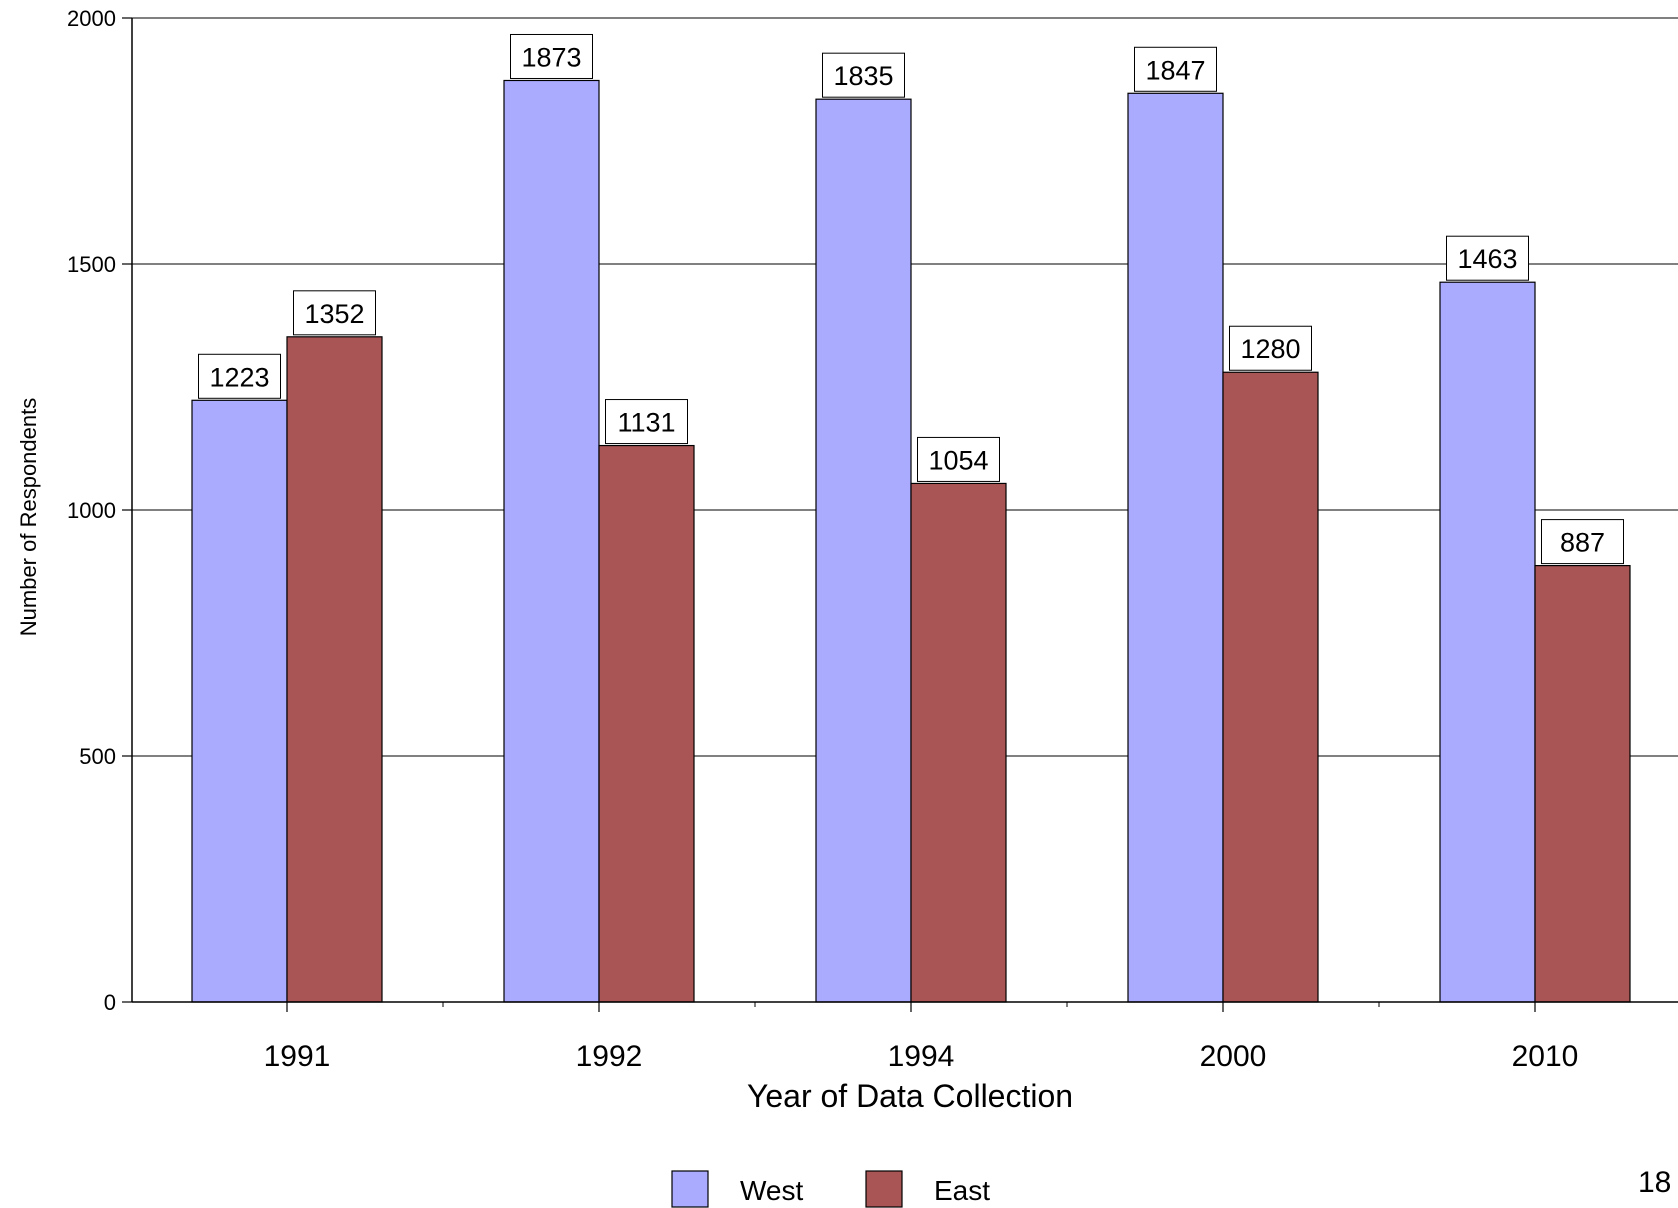 Image resolution: width=1678 pixels, height=1208 pixels. I want to click on legend: West East, so click(830, 1189).